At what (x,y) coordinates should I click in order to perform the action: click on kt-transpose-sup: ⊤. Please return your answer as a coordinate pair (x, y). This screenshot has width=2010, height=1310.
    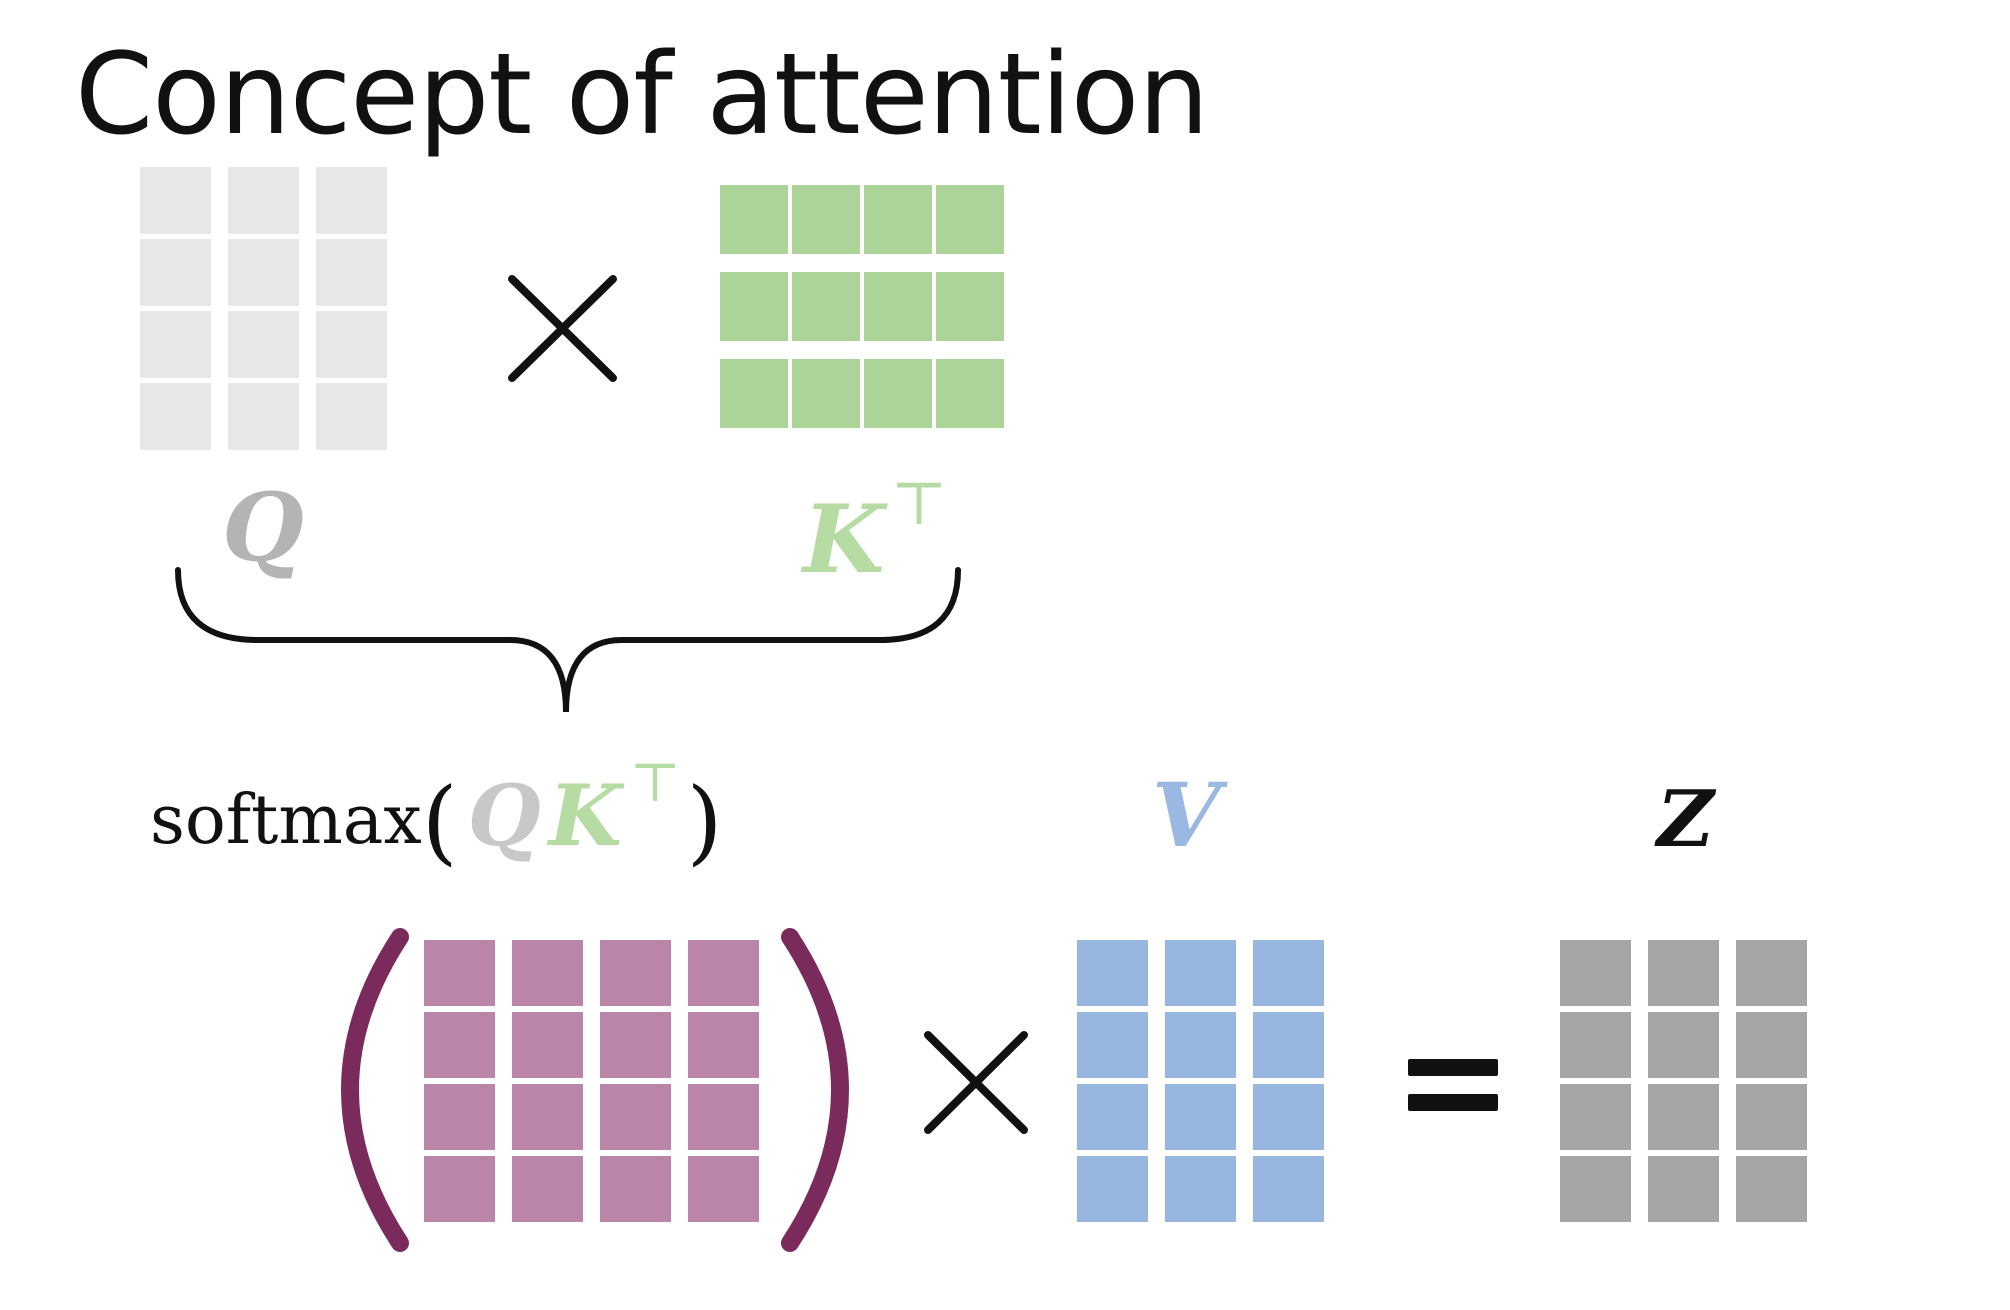
    Looking at the image, I should click on (919, 504).